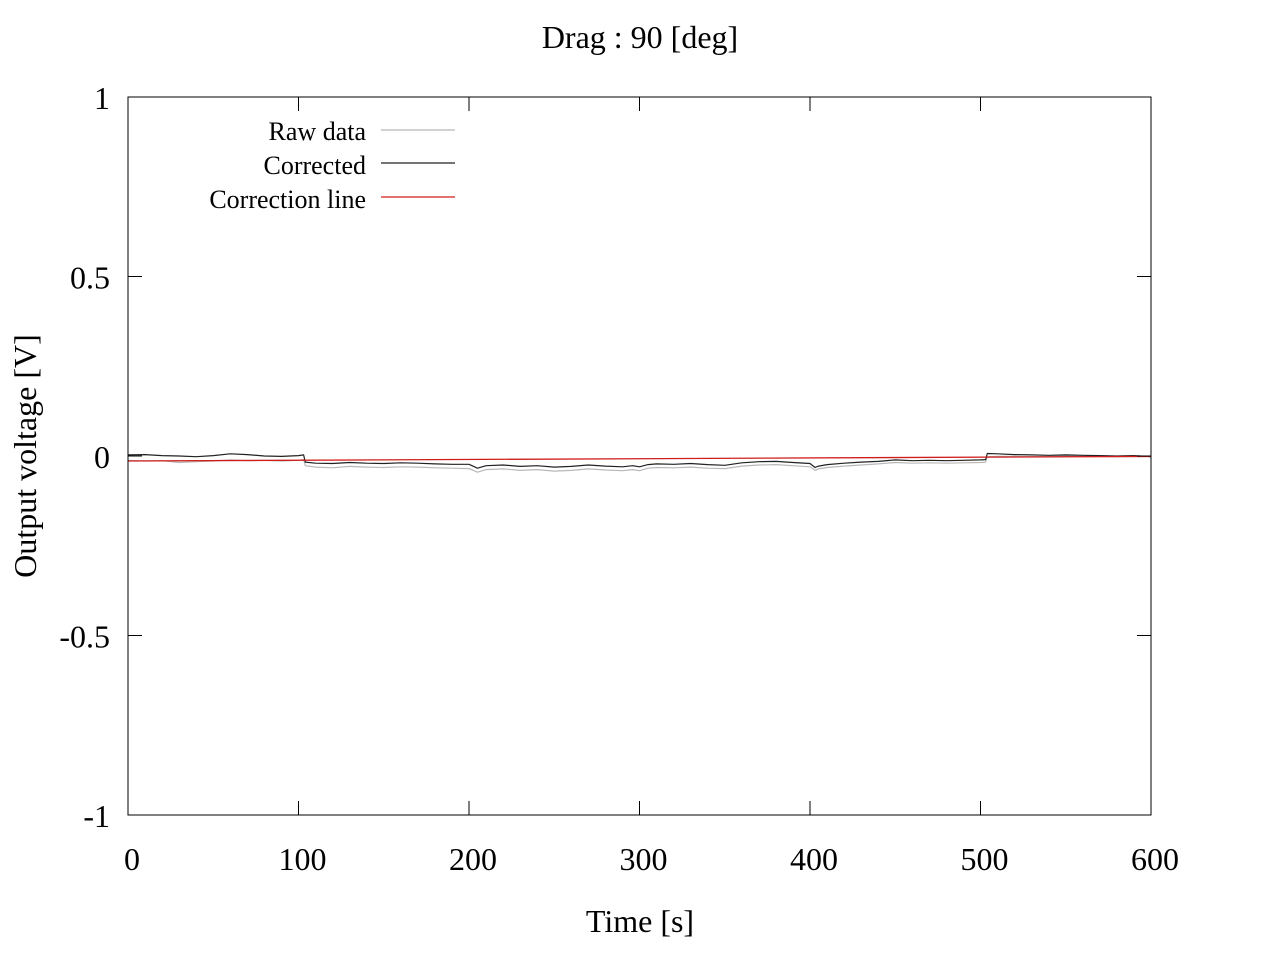 The height and width of the screenshot is (960, 1280). I want to click on legend-entry-raw-data: Raw data, so click(362, 131).